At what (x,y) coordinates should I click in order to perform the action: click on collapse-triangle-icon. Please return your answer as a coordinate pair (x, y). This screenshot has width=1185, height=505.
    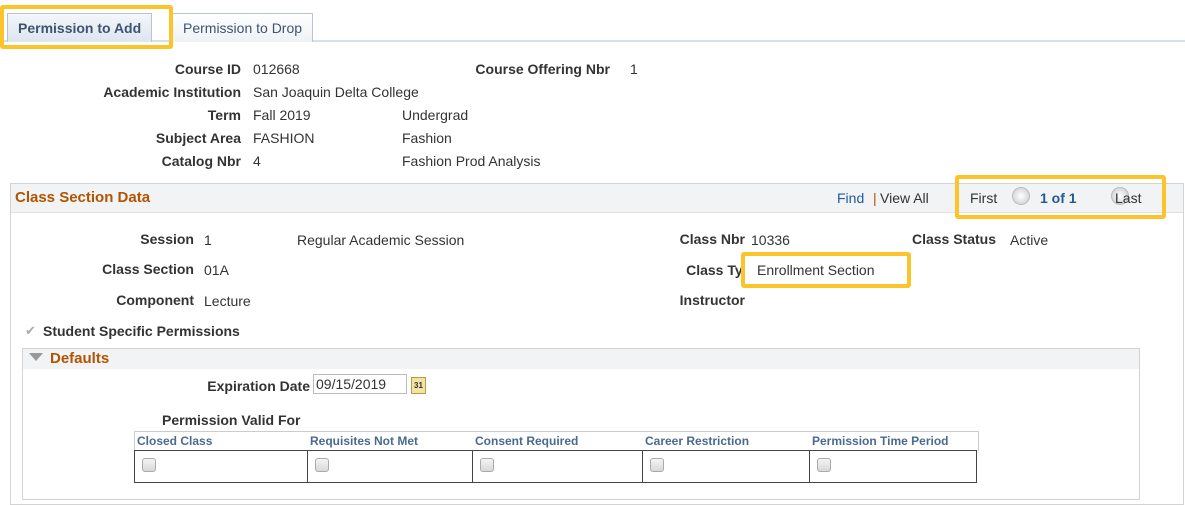
    Looking at the image, I should click on (36, 357).